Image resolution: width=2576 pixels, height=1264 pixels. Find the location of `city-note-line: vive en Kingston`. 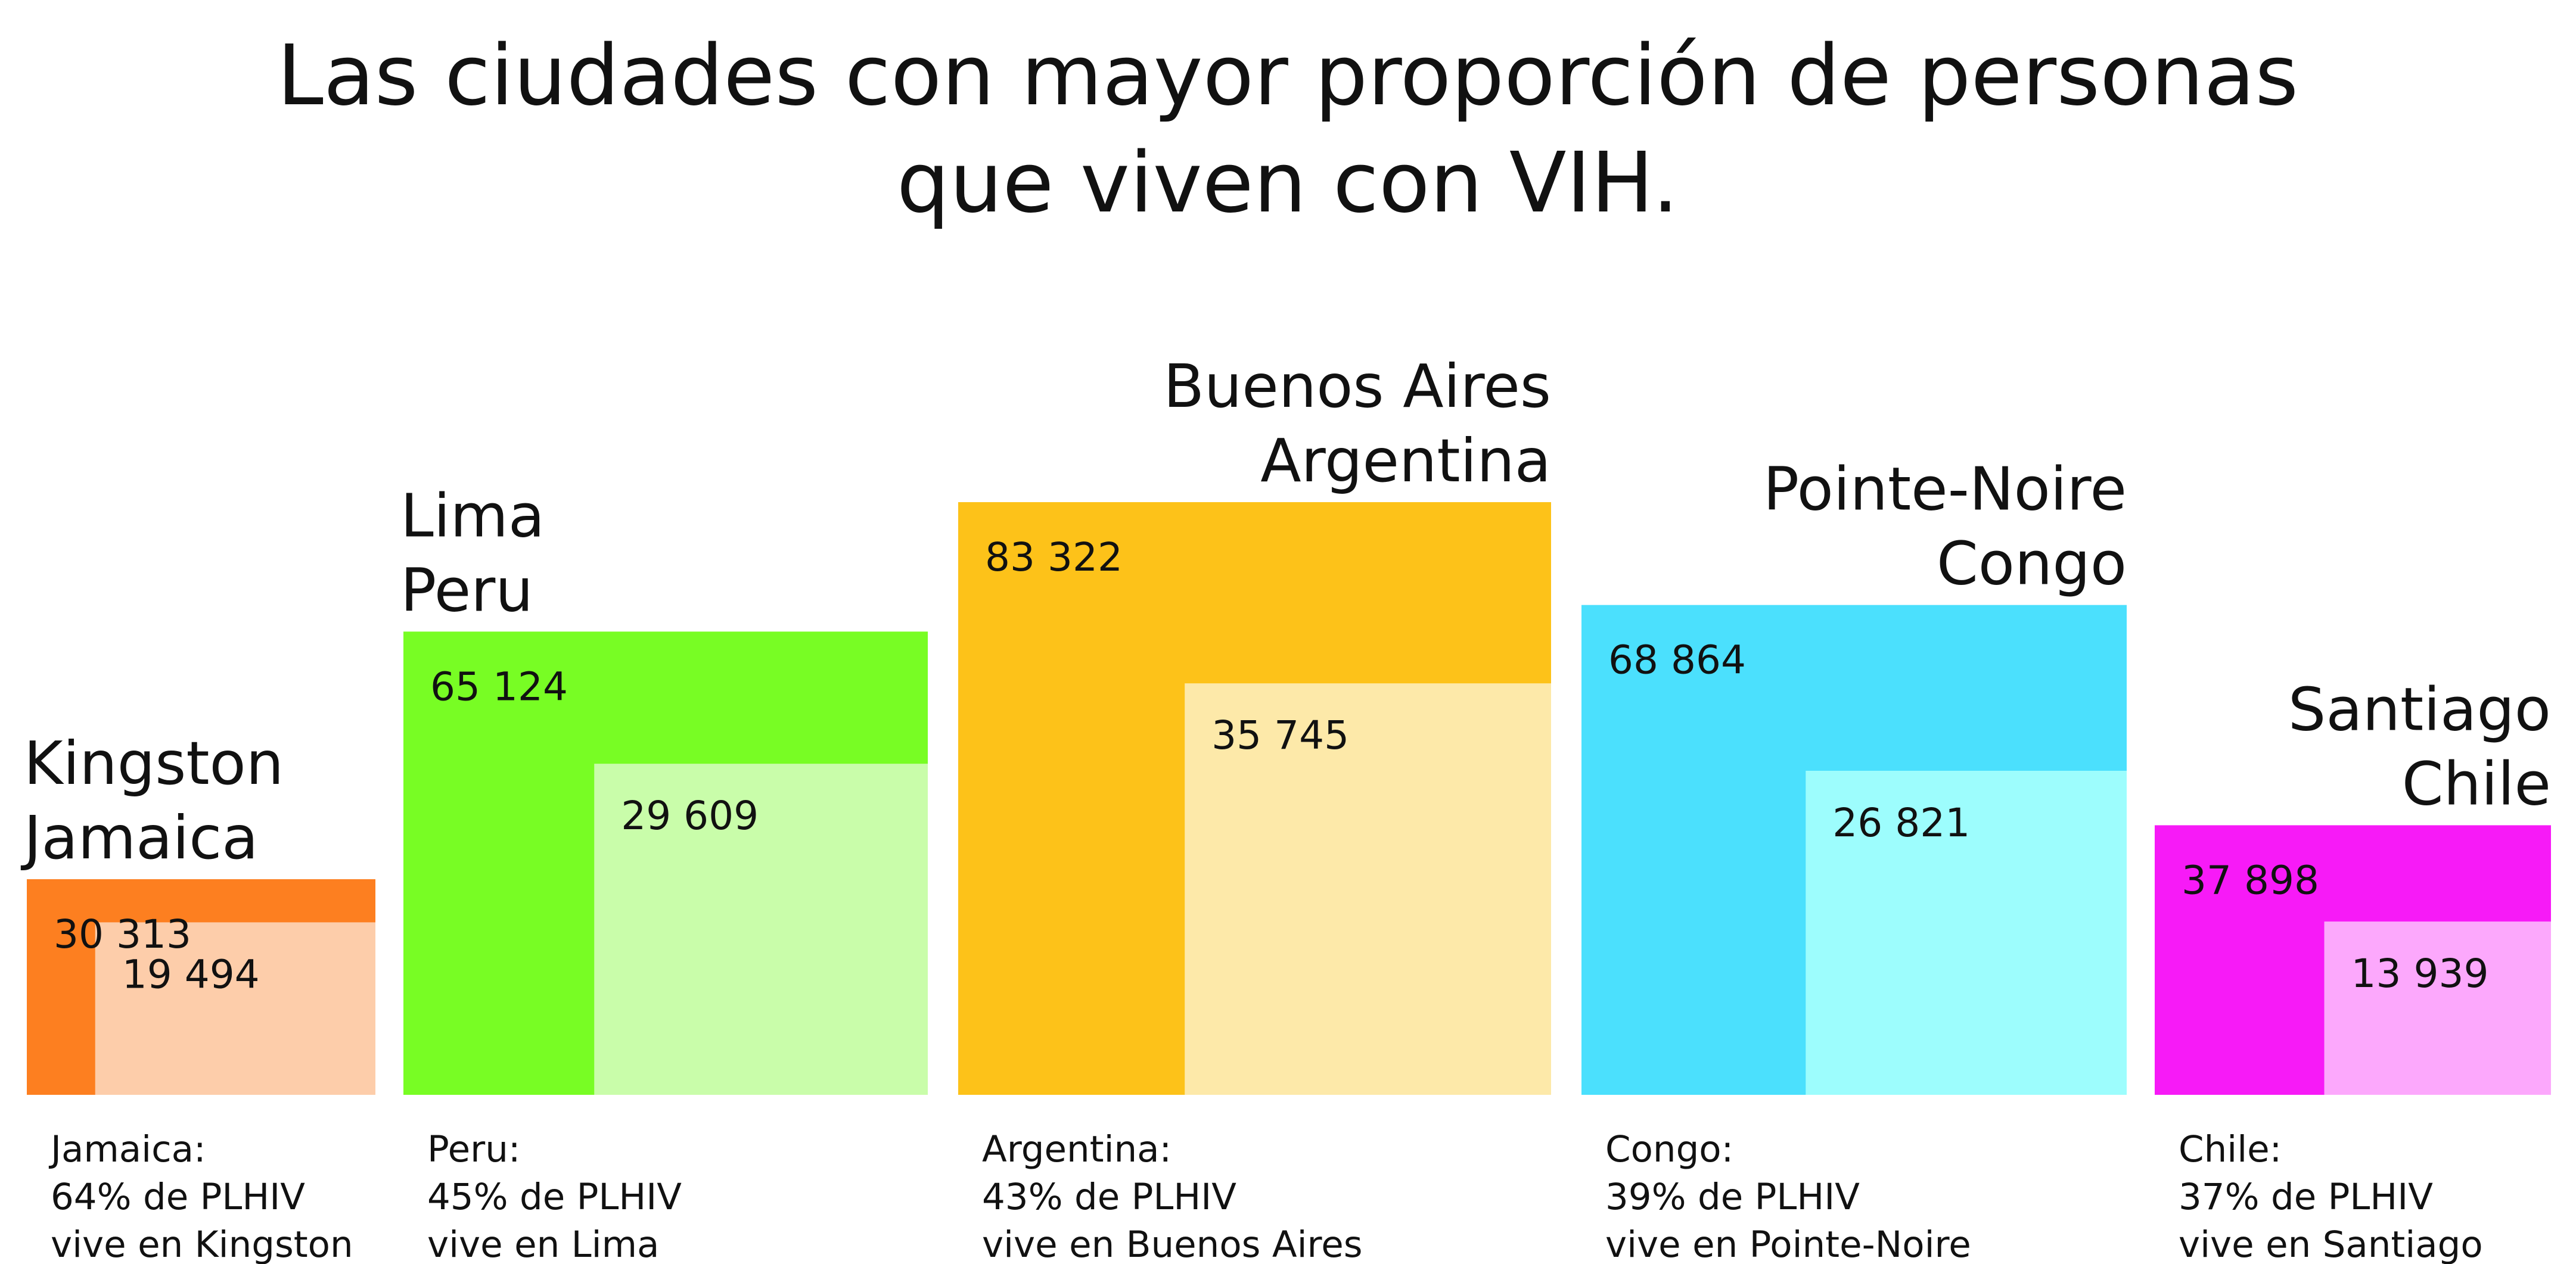

city-note-line: vive en Kingston is located at coordinates (202, 1243).